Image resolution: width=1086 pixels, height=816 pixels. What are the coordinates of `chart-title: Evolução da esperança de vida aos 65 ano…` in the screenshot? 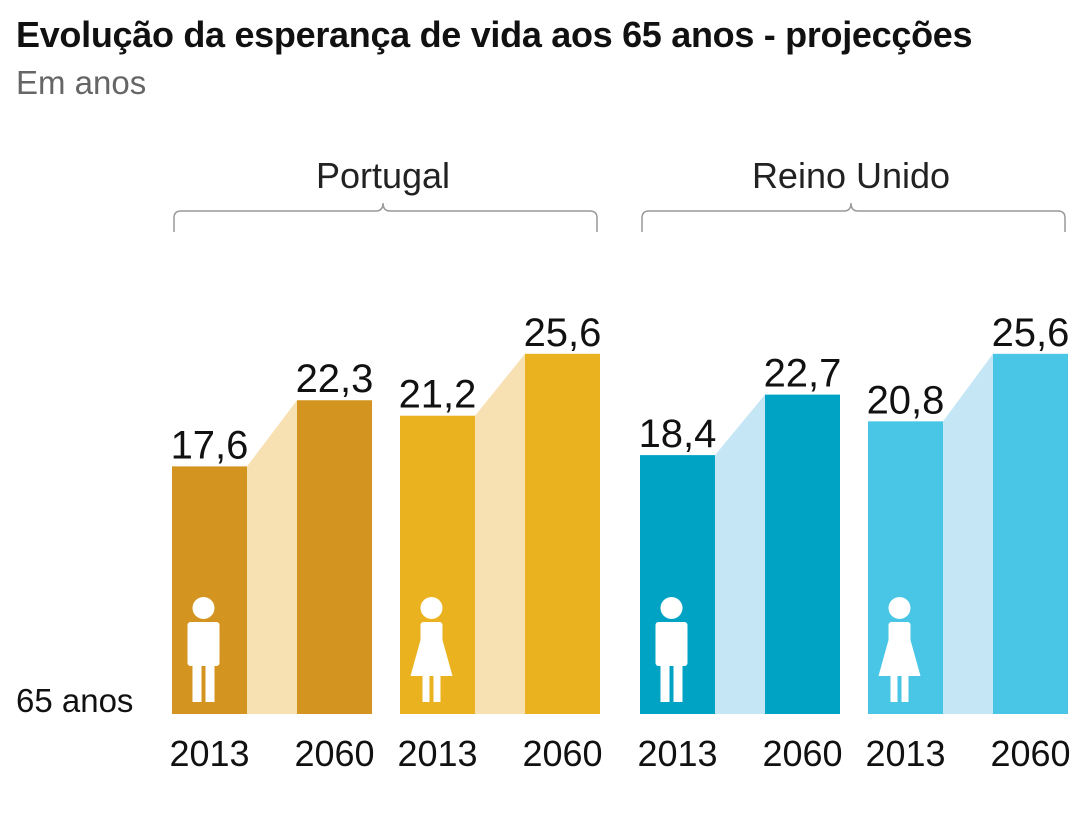 It's located at (494, 34).